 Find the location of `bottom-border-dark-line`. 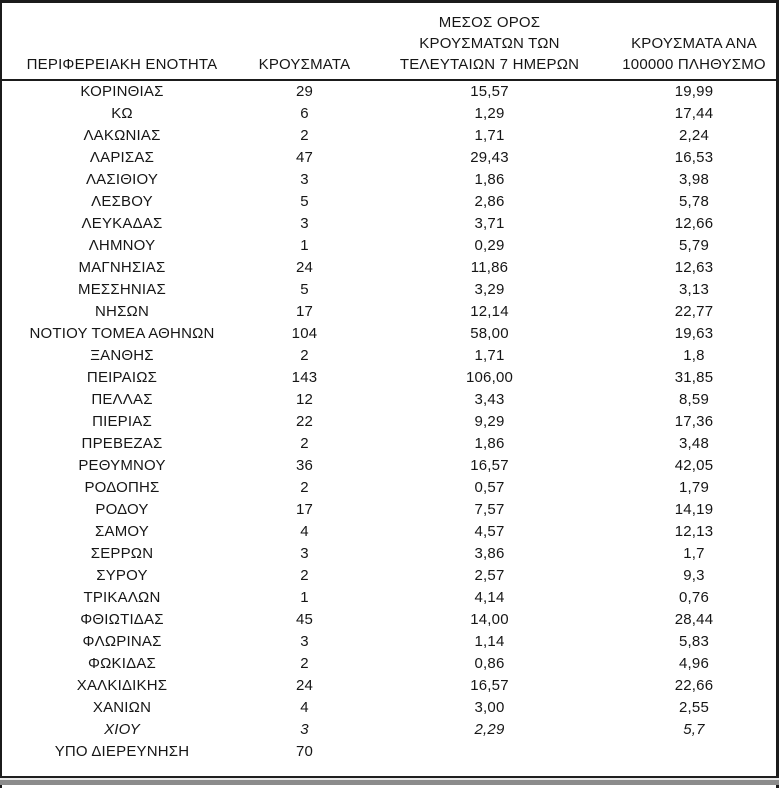

bottom-border-dark-line is located at coordinates (389, 777).